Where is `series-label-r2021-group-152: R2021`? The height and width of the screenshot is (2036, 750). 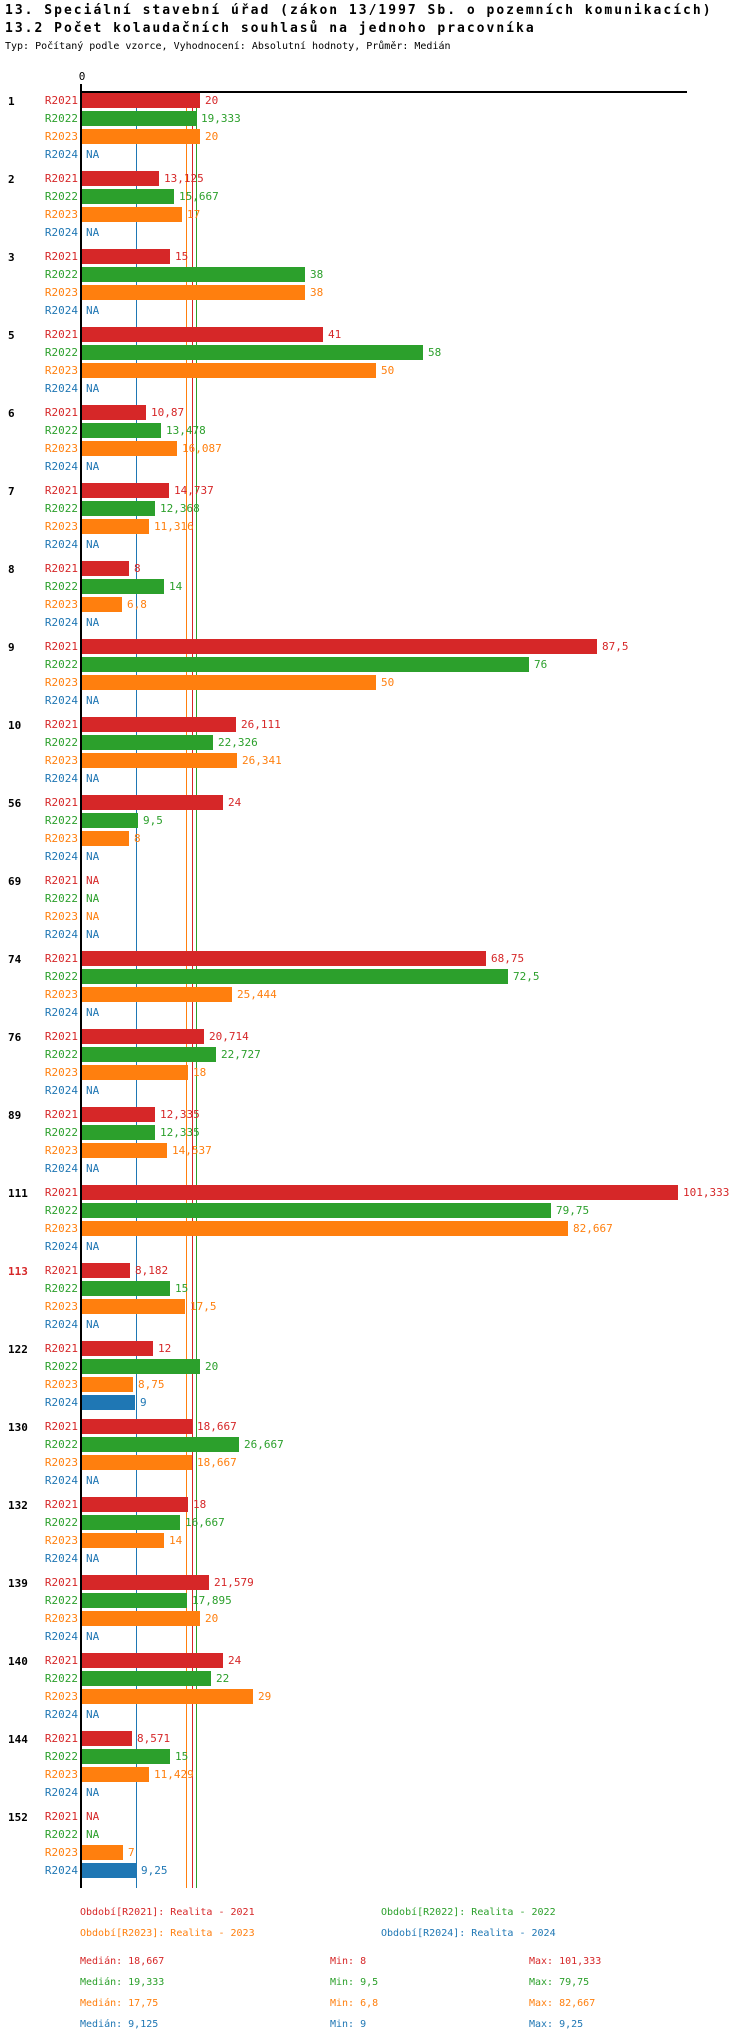
series-label-r2021-group-152: R2021 is located at coordinates (61, 1816).